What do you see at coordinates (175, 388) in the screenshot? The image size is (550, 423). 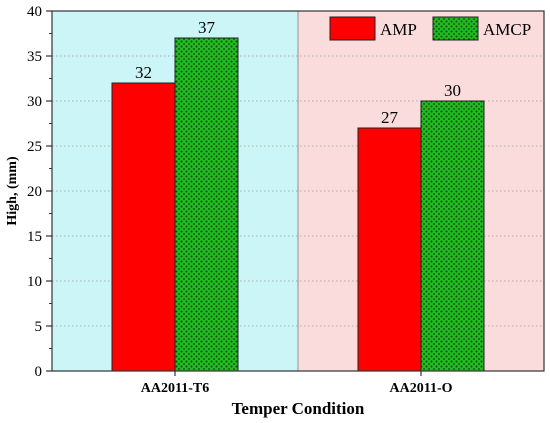 I see `x-tick-label: AA2011-T6` at bounding box center [175, 388].